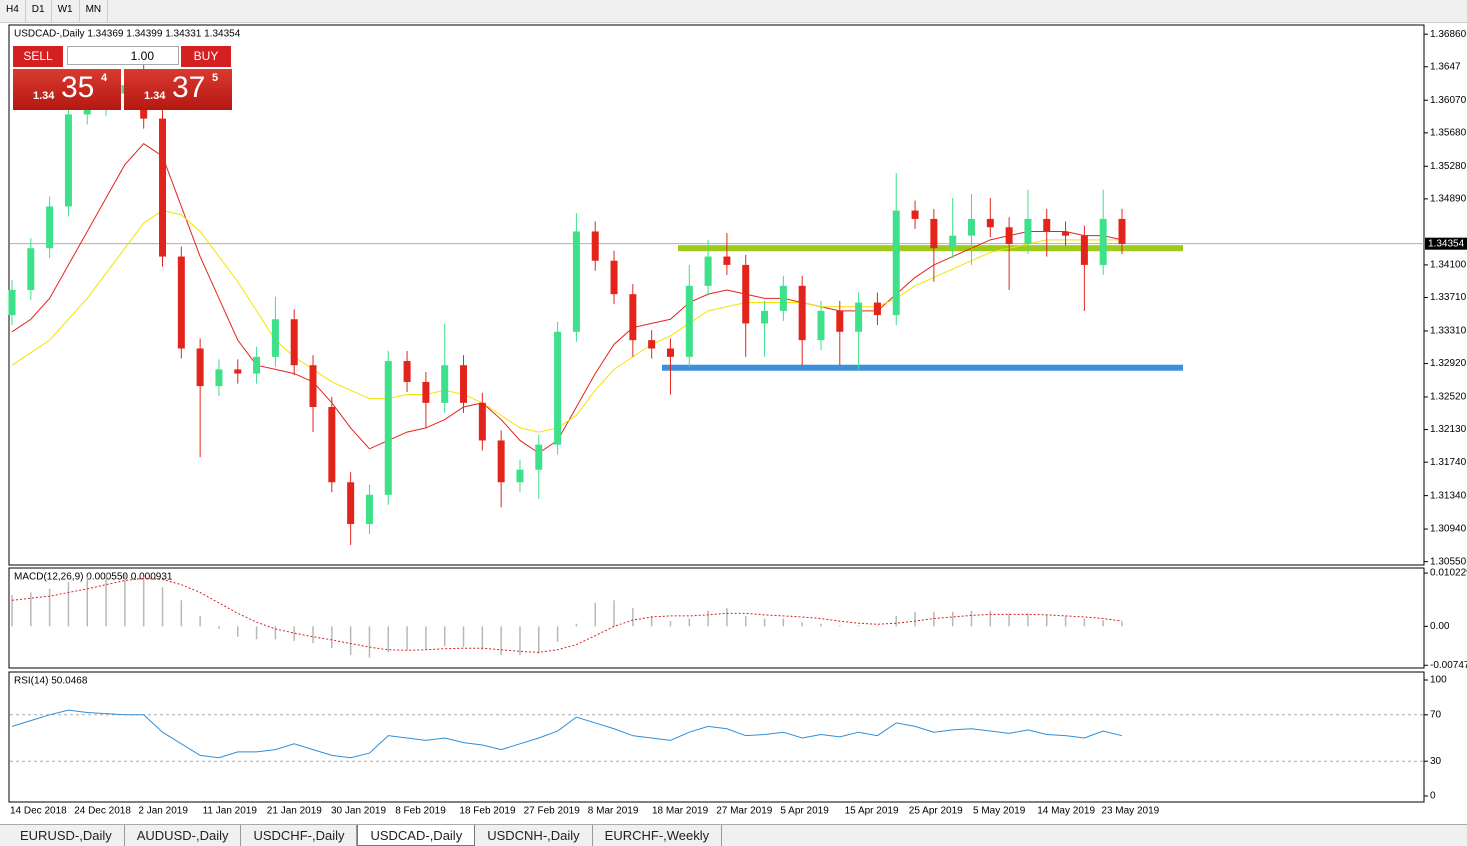 The width and height of the screenshot is (1467, 846). Describe the element at coordinates (1436, 714) in the screenshot. I see `y-tick-label: 70` at that location.